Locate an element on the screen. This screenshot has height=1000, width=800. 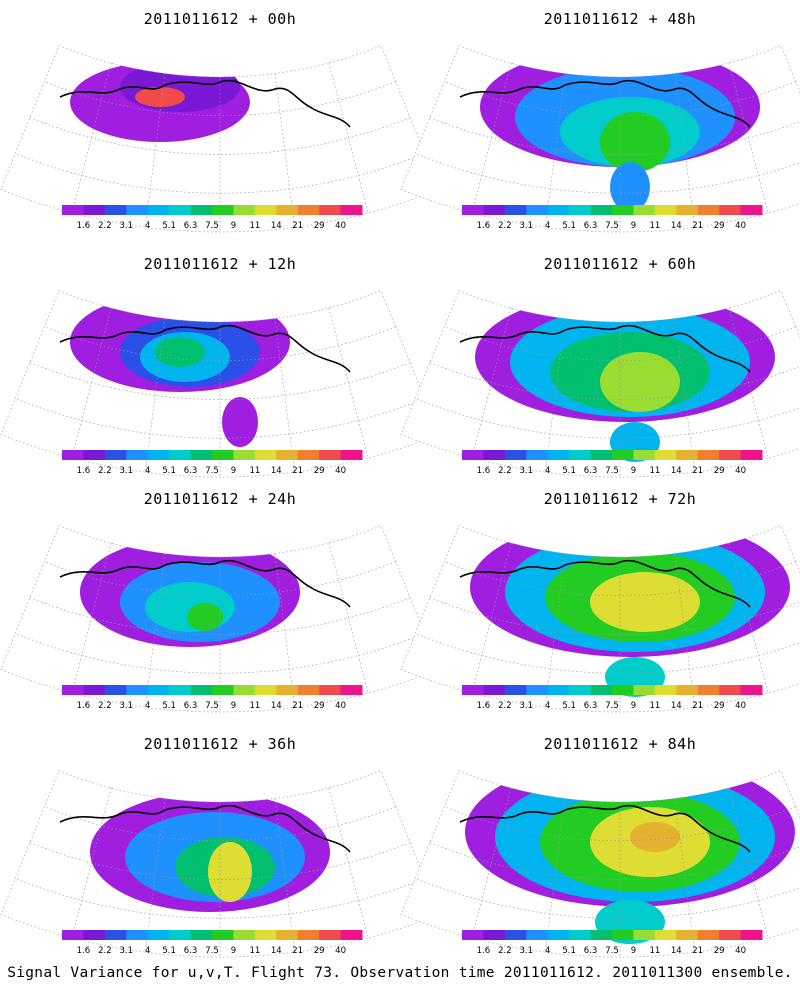
variance-map is located at coordinates (600, 864).